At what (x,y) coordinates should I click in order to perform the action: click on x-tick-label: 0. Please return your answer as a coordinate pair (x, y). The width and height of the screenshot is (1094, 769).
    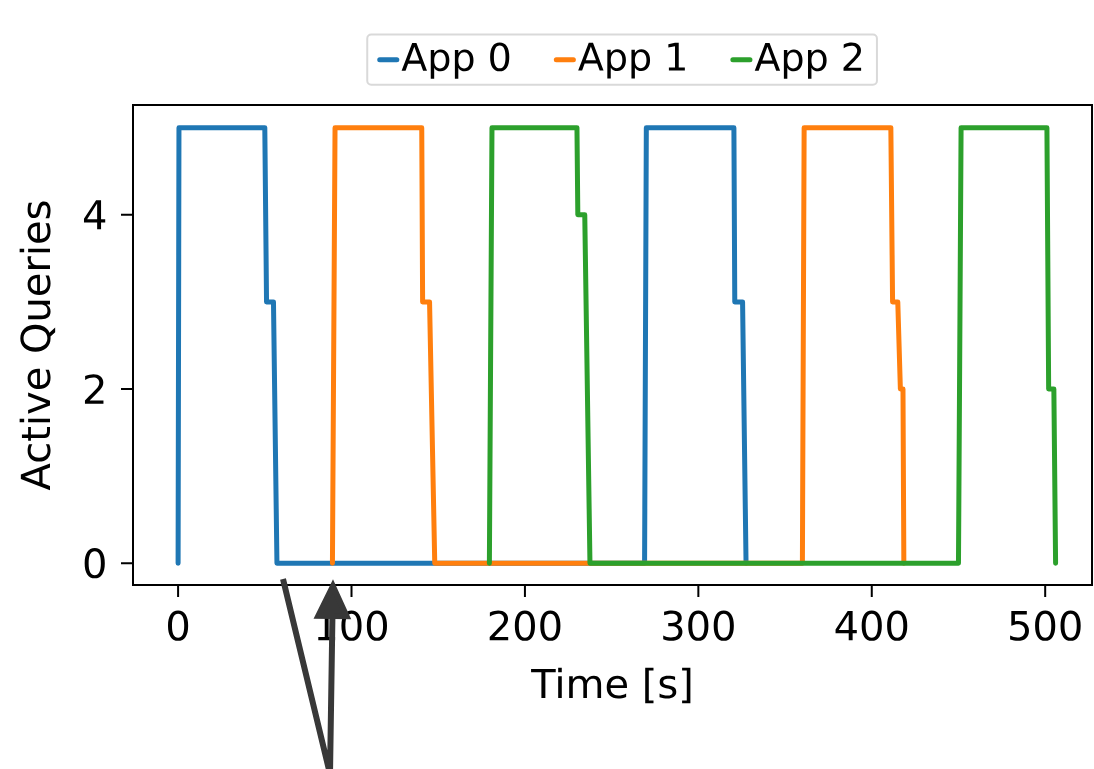
    Looking at the image, I should click on (178, 625).